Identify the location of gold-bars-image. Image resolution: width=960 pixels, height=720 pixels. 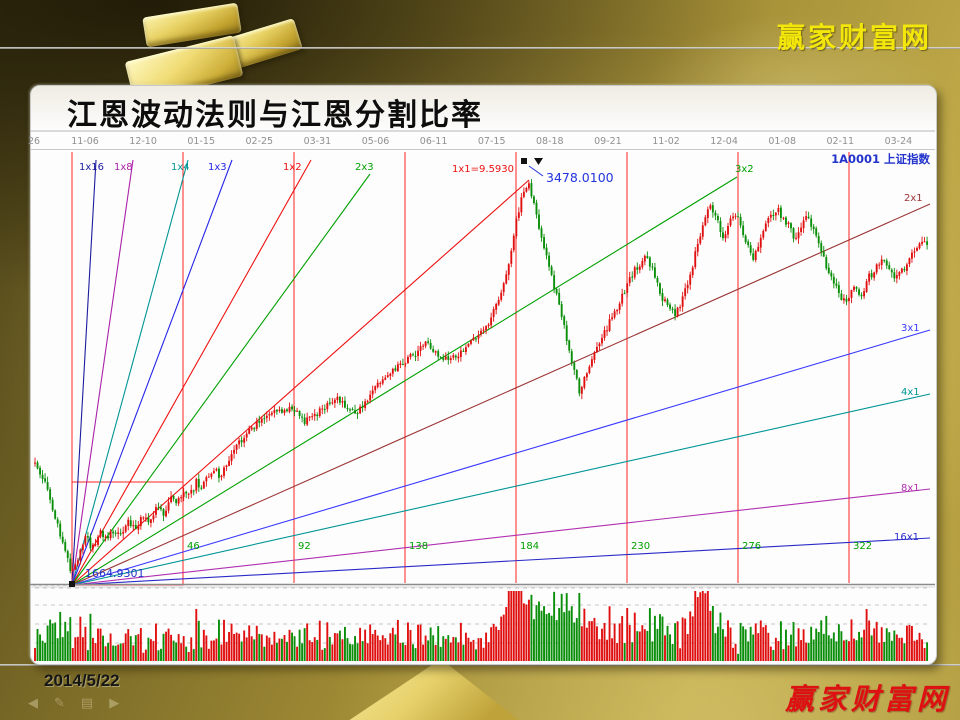
(206, 52).